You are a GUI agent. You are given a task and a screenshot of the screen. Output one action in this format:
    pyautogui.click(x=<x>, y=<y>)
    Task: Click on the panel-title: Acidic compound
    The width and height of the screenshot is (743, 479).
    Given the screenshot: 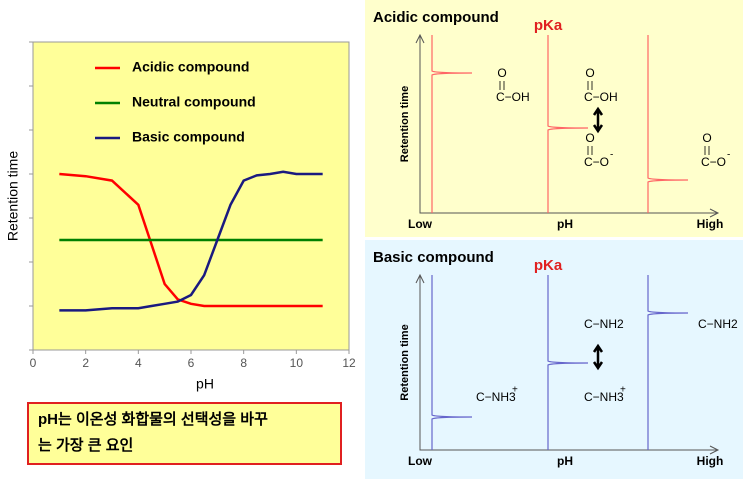 What is the action you would take?
    pyautogui.click(x=436, y=17)
    